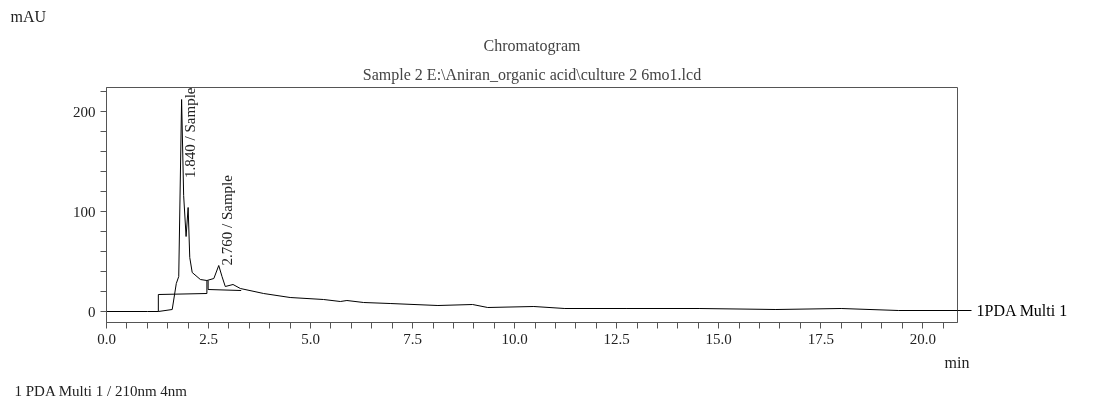 The height and width of the screenshot is (403, 1105). I want to click on y-tick-label: 200, so click(84, 111).